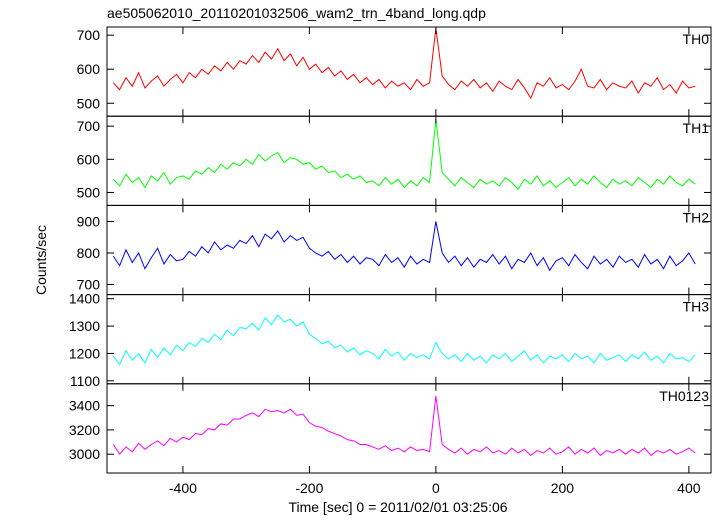  What do you see at coordinates (696, 217) in the screenshot?
I see `panel-label: TH2` at bounding box center [696, 217].